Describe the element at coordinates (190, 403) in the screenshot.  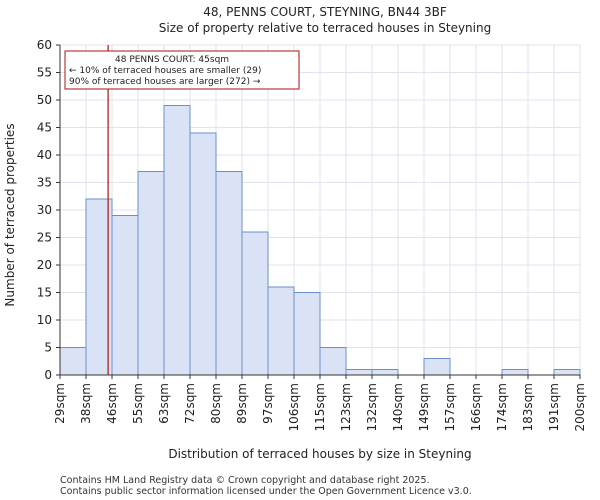
I see `x-tick-label-5: 72sqm` at that location.